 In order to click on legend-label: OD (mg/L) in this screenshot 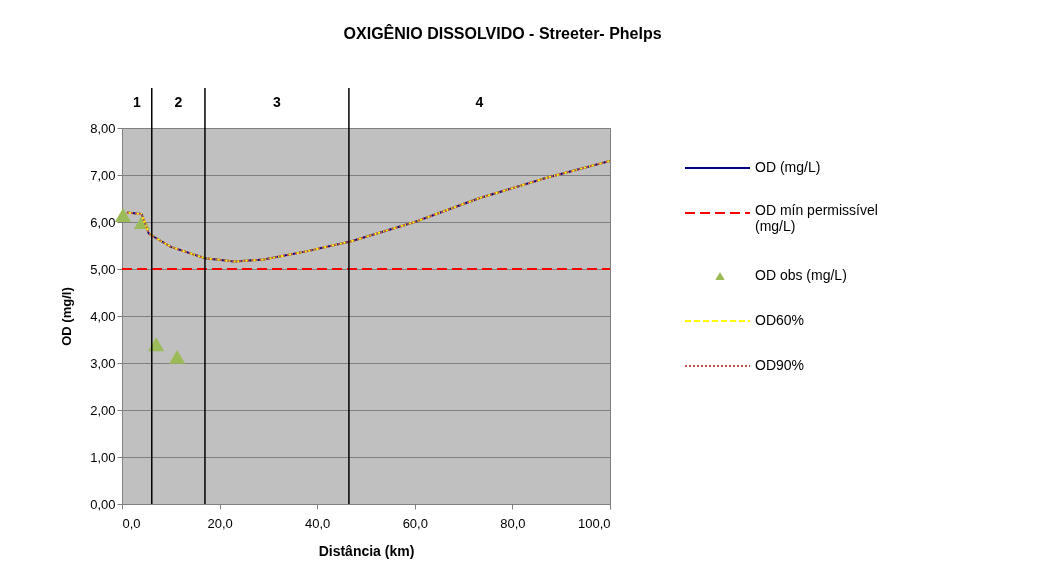, I will do `click(788, 167)`.